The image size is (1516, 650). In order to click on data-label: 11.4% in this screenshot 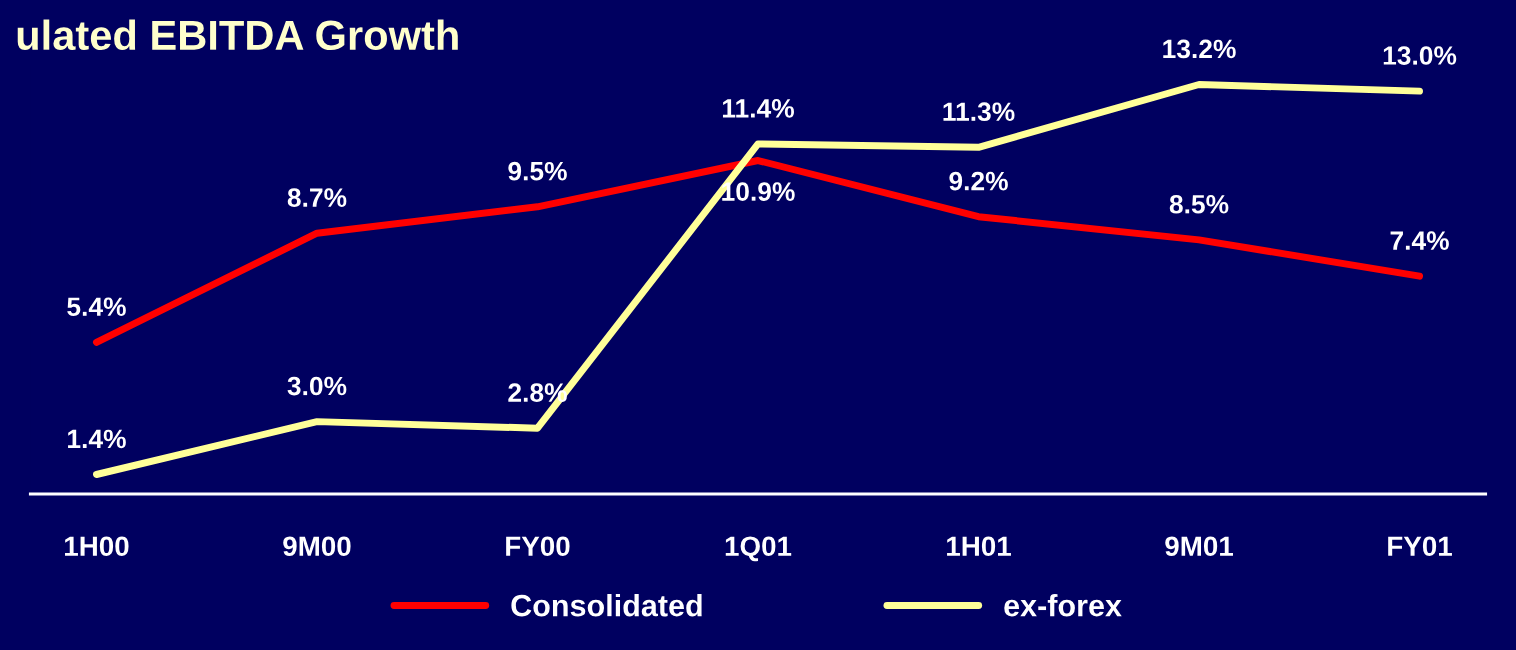, I will do `click(758, 108)`.